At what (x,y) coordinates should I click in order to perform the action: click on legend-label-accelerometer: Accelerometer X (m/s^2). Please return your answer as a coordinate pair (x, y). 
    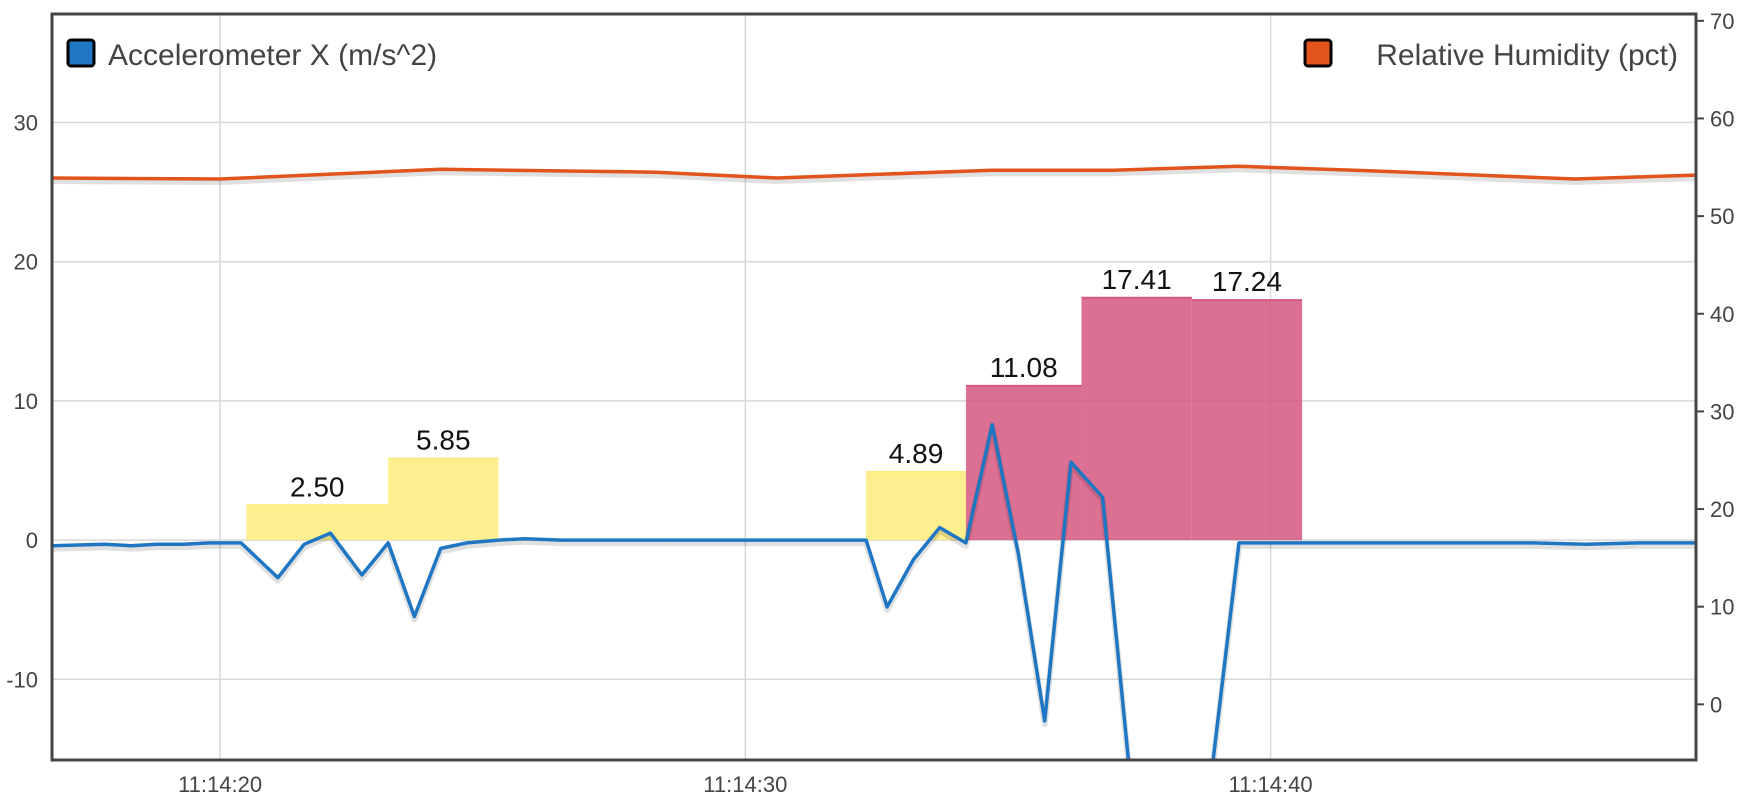
    Looking at the image, I should click on (272, 55).